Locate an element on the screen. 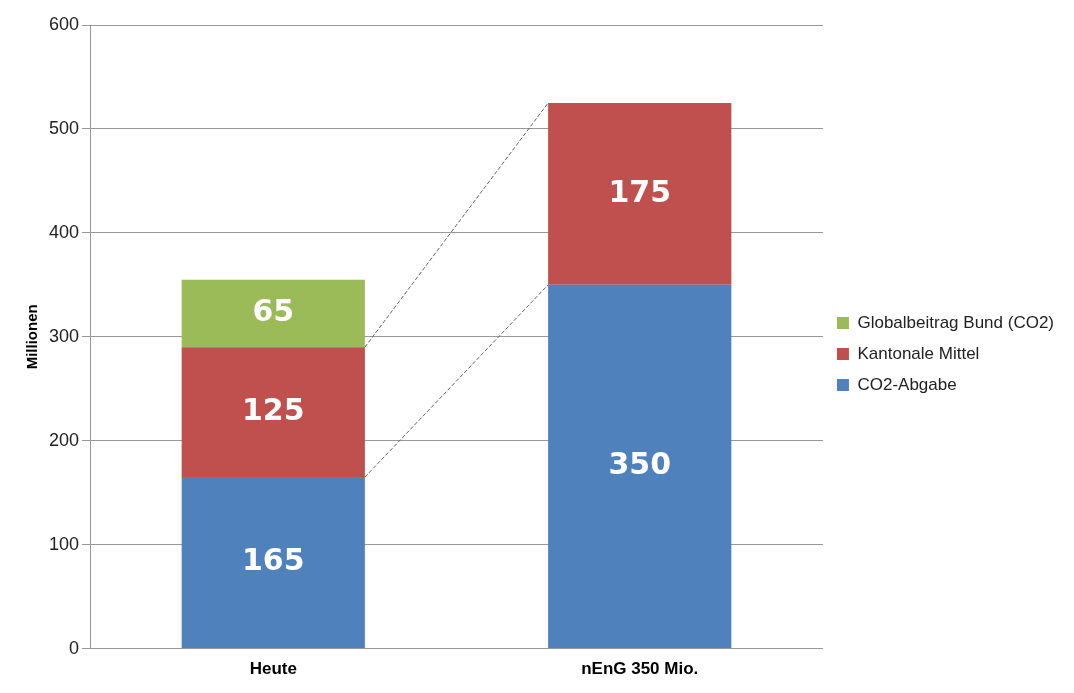 Image resolution: width=1074 pixels, height=693 pixels. y-tick-label: 400 is located at coordinates (64, 231).